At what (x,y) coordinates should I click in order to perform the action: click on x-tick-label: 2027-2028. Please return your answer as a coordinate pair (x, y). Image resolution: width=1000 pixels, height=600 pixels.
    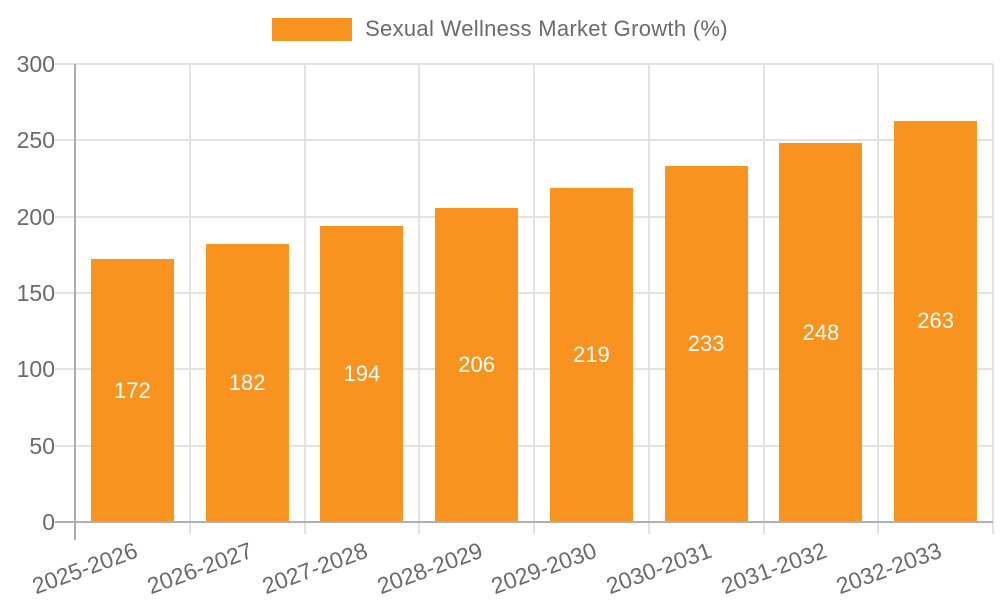
    Looking at the image, I should click on (314, 568).